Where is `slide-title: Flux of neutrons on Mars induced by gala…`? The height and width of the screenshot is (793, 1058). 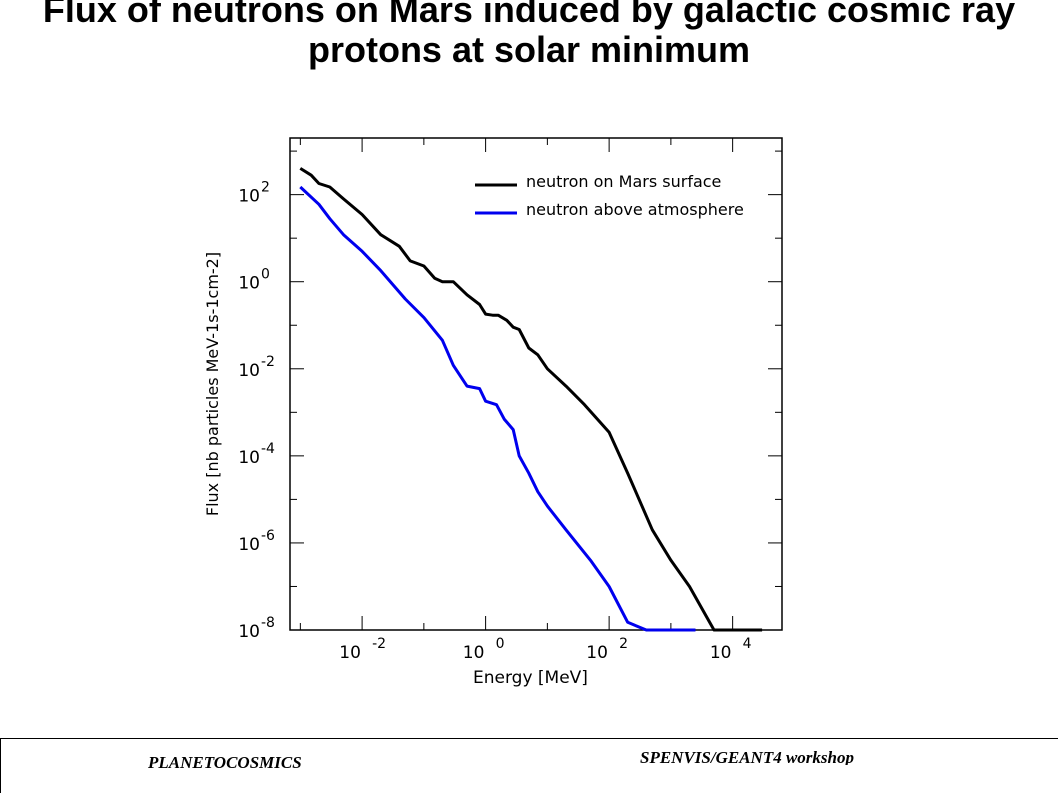
slide-title: Flux of neutrons on Mars induced by gala… is located at coordinates (529, 35).